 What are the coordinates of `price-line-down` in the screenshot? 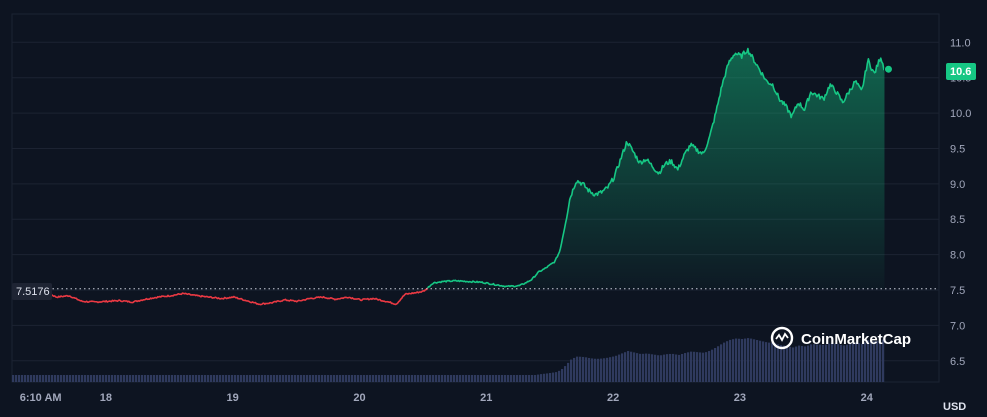 It's located at (221, 296).